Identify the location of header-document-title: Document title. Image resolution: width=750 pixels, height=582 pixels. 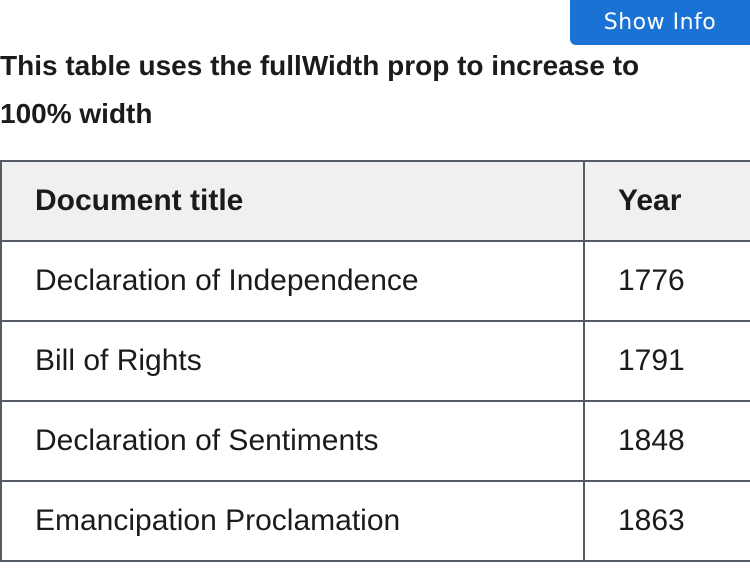
(292, 201).